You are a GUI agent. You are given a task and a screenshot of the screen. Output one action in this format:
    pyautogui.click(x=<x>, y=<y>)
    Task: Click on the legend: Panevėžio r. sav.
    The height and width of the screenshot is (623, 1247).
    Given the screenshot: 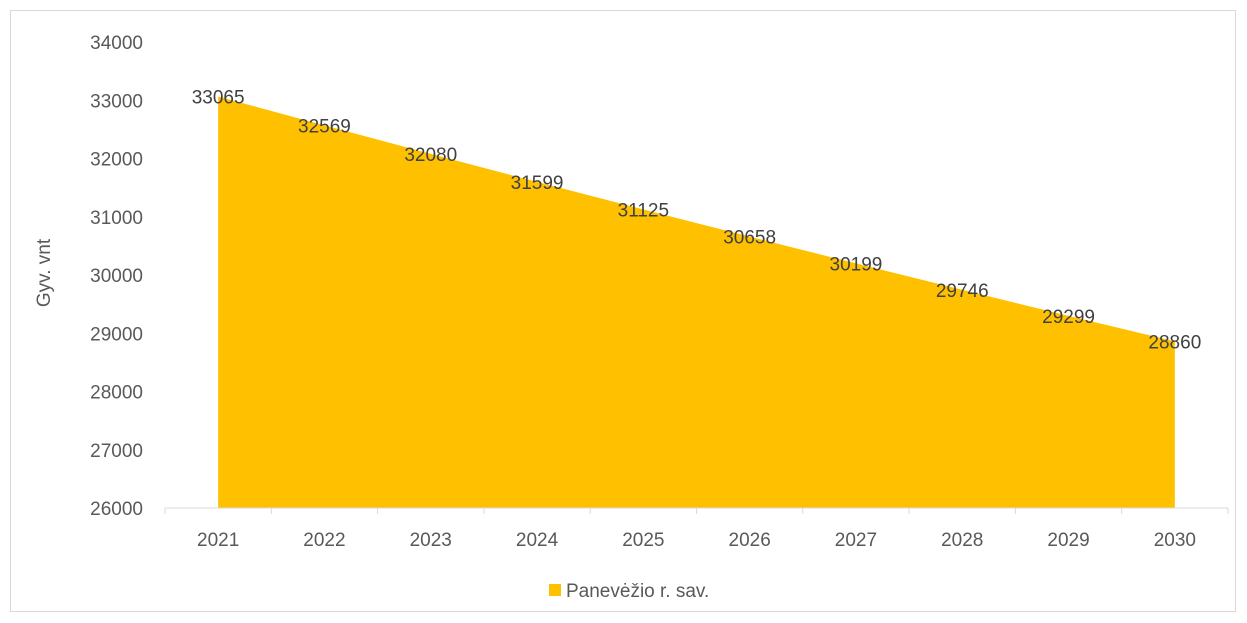 What is the action you would take?
    pyautogui.click(x=629, y=591)
    